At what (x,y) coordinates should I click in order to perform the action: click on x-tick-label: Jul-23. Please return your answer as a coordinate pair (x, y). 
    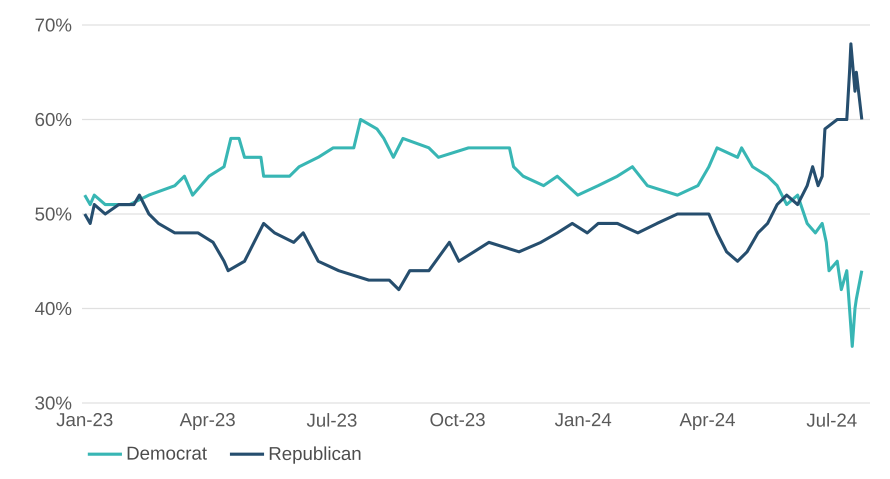
    Looking at the image, I should click on (331, 420).